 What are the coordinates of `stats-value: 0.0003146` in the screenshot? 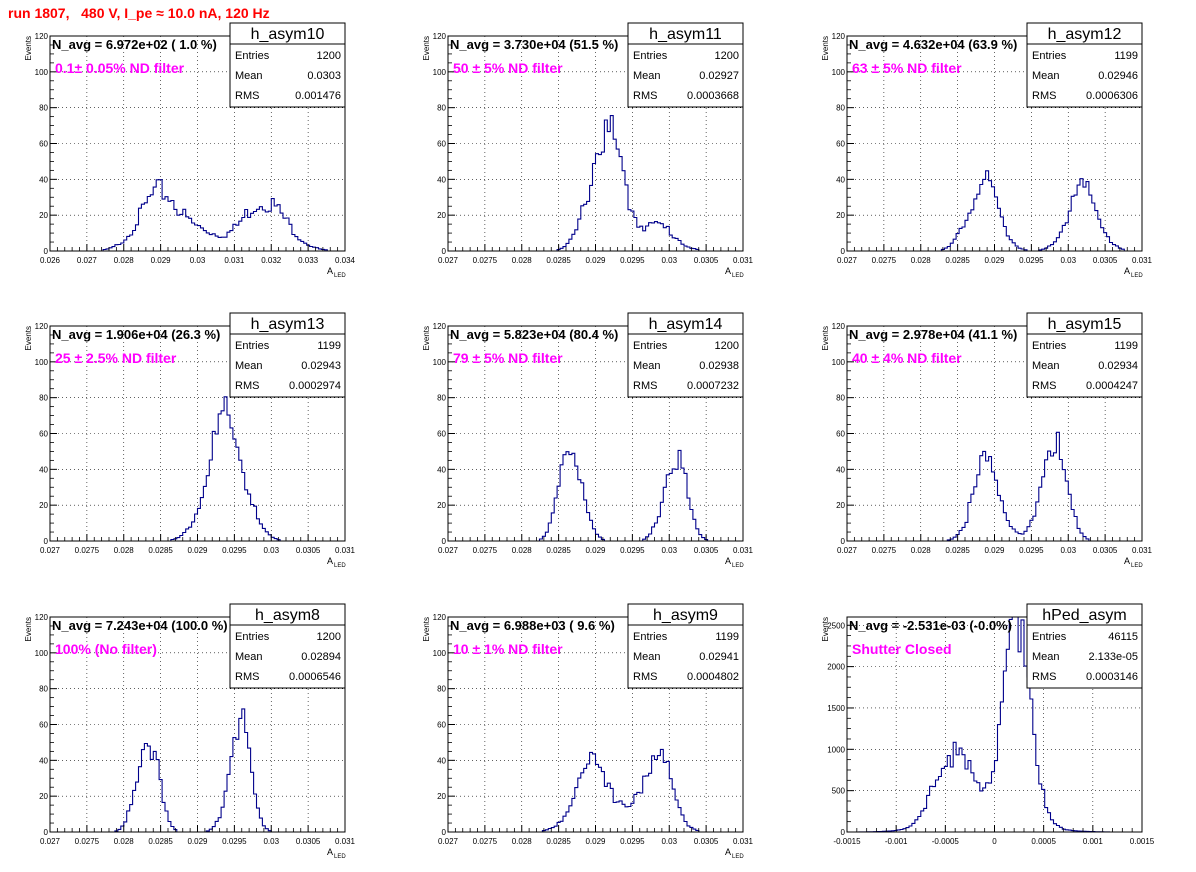 It's located at (1112, 677).